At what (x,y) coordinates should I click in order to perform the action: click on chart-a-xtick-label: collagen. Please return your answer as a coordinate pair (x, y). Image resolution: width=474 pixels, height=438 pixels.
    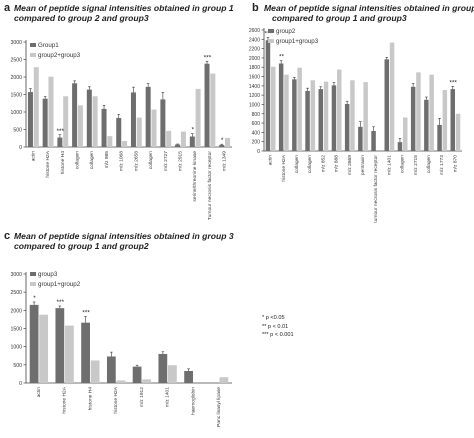
    Looking at the image, I should click on (151, 160).